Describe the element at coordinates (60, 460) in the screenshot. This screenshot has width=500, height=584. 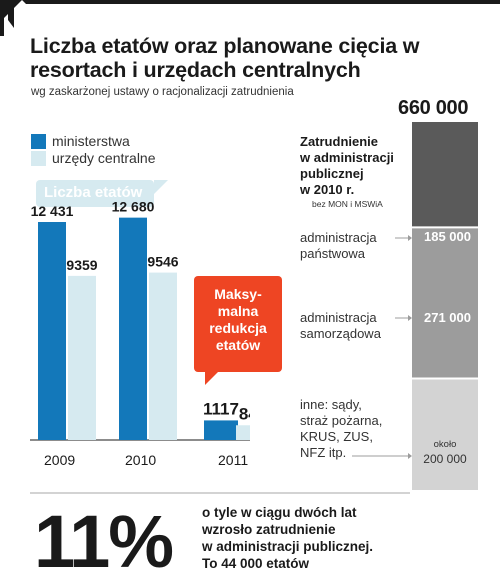
I see `x-tick-2009: 2009` at that location.